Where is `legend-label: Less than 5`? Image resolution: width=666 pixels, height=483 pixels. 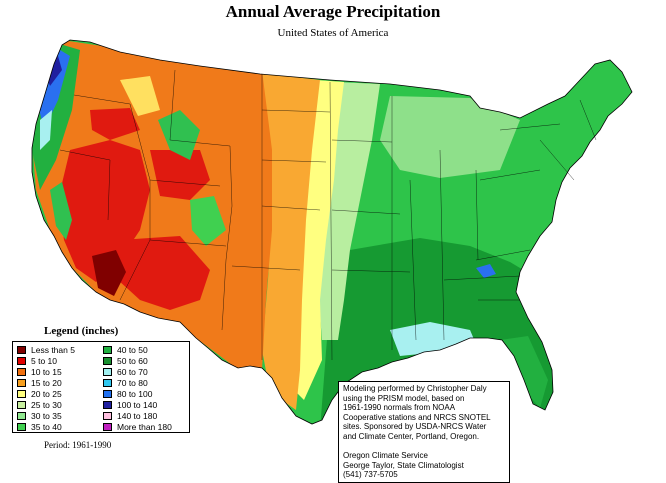
legend-label: Less than 5 is located at coordinates (53, 350).